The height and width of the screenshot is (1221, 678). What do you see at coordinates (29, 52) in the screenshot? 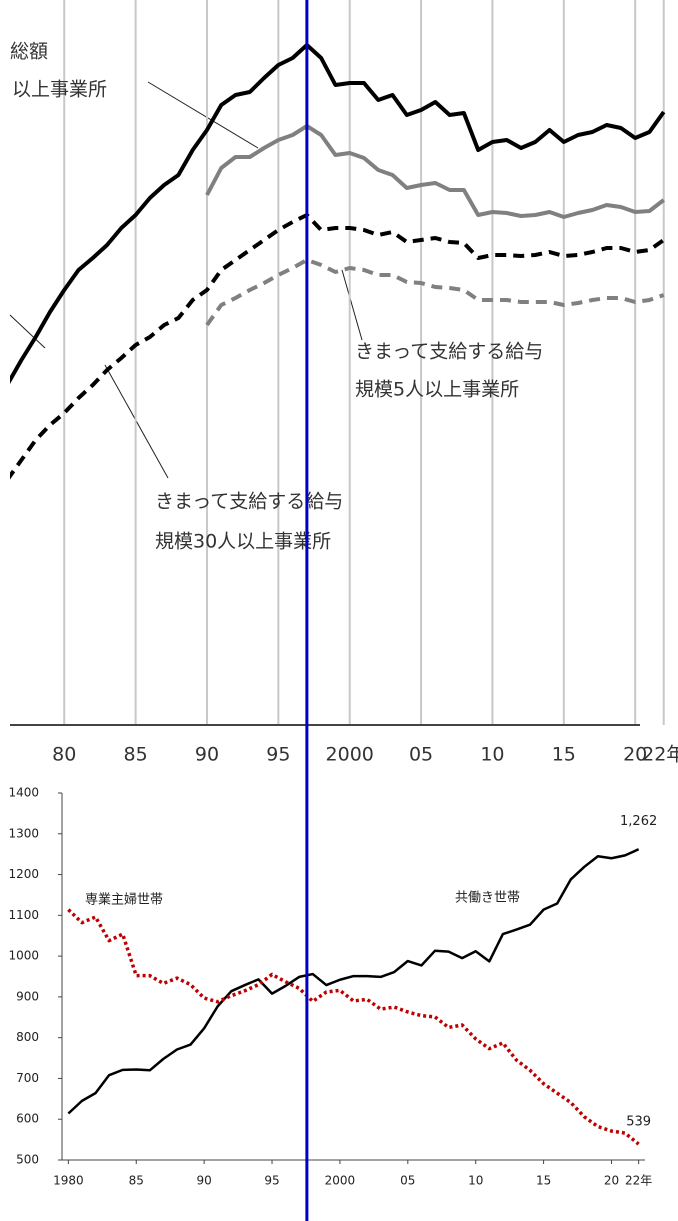
I see `annotation: 総額` at bounding box center [29, 52].